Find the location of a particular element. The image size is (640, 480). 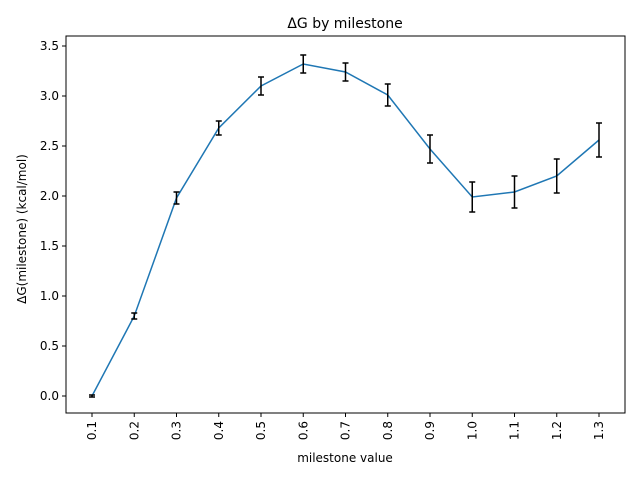

x-tick-label: 0.8 is located at coordinates (388, 430).